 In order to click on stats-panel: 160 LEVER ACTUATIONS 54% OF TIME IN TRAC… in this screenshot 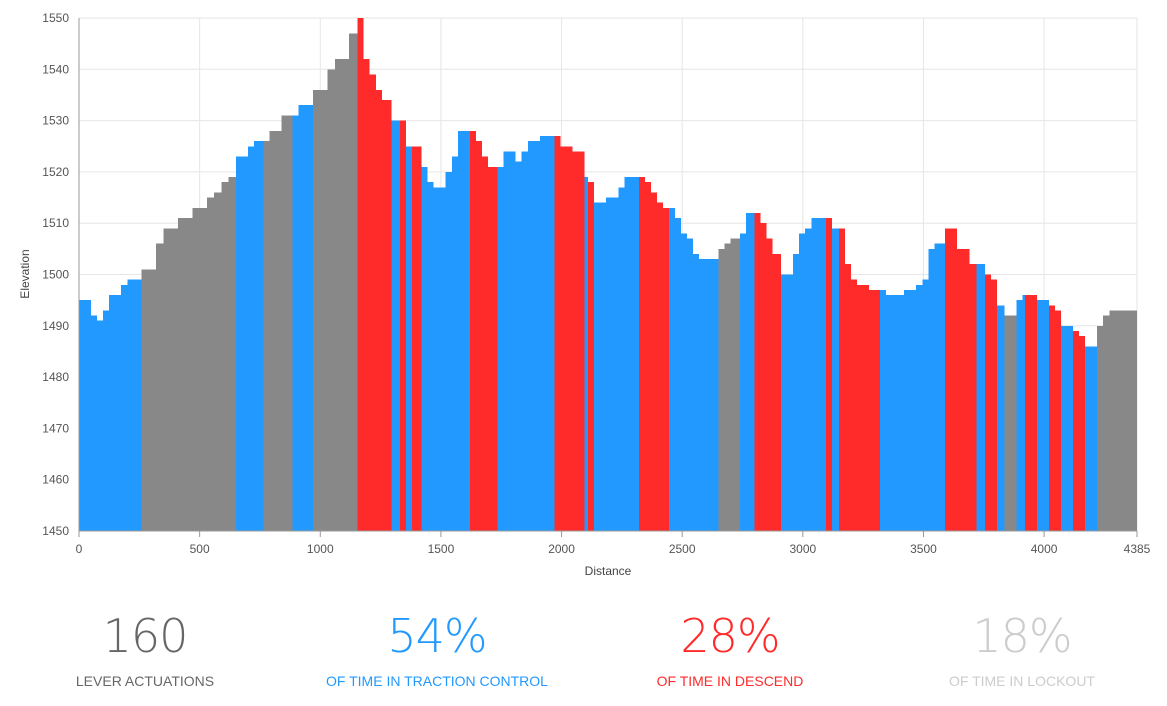, I will do `click(583, 650)`.